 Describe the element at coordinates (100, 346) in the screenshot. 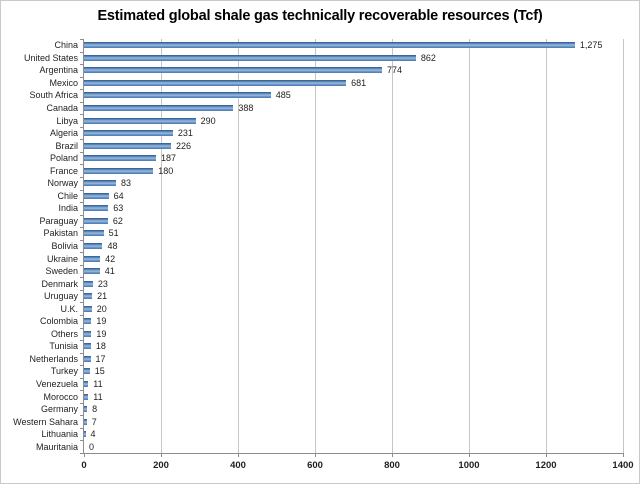

I see `value-label: 18` at that location.